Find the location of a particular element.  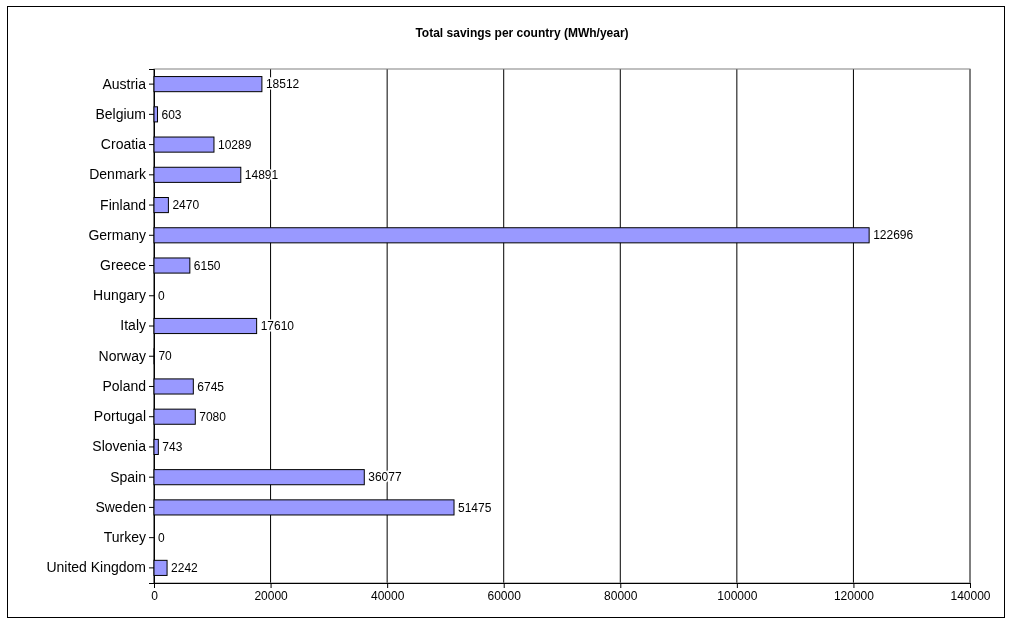

x-tick-label: 0 is located at coordinates (155, 595).